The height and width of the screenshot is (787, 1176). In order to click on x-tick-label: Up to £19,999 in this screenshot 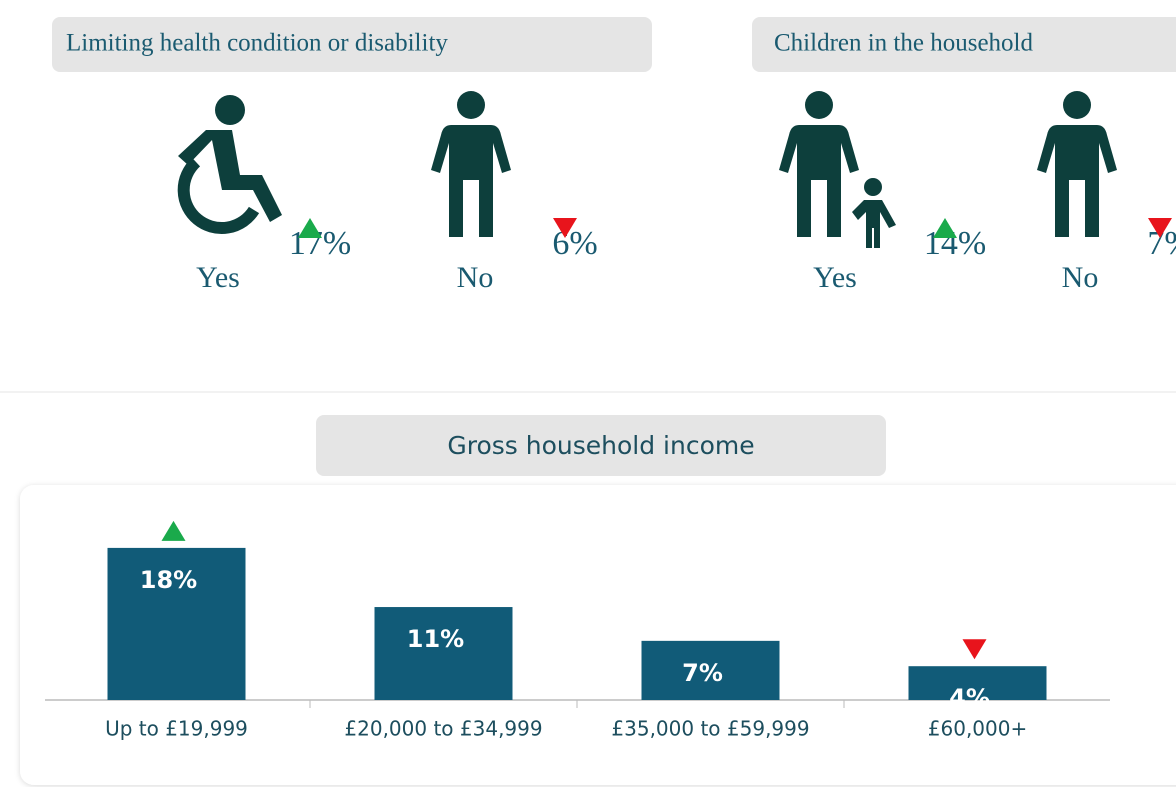, I will do `click(176, 729)`.